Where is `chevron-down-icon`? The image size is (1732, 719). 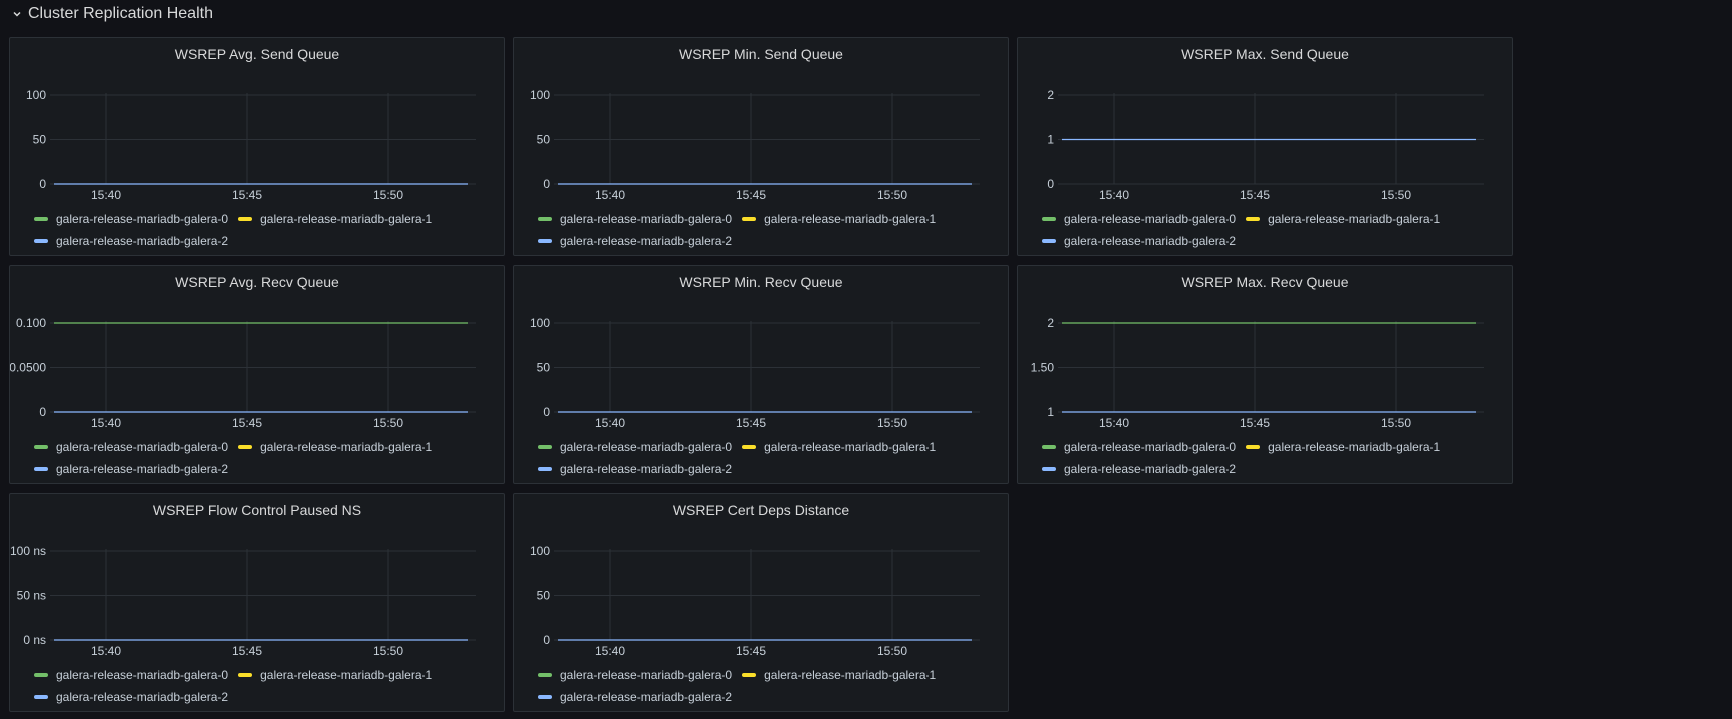 chevron-down-icon is located at coordinates (17, 14).